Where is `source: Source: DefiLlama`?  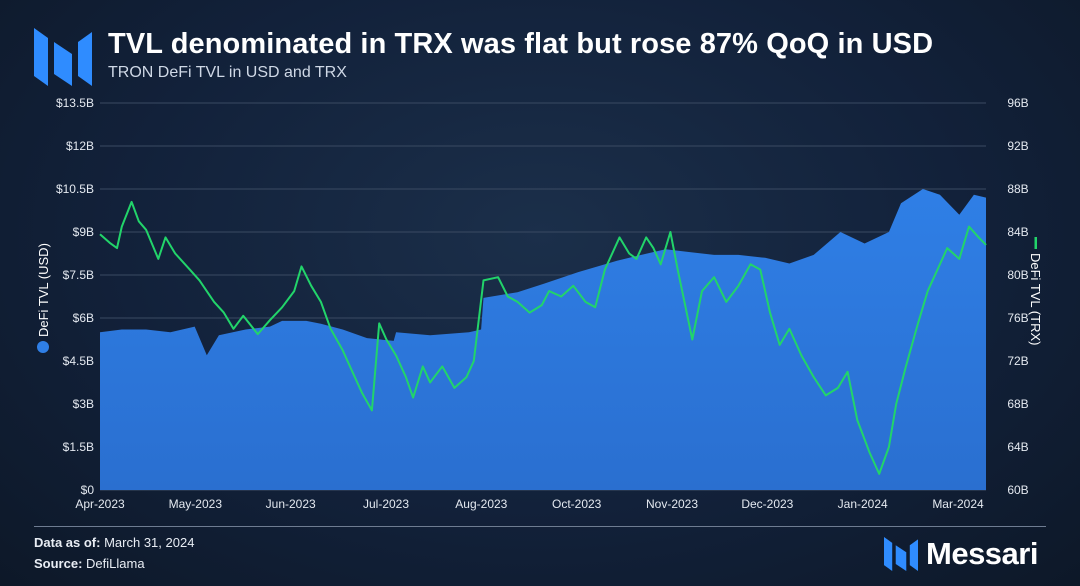
source: Source: DefiLlama is located at coordinates (89, 563).